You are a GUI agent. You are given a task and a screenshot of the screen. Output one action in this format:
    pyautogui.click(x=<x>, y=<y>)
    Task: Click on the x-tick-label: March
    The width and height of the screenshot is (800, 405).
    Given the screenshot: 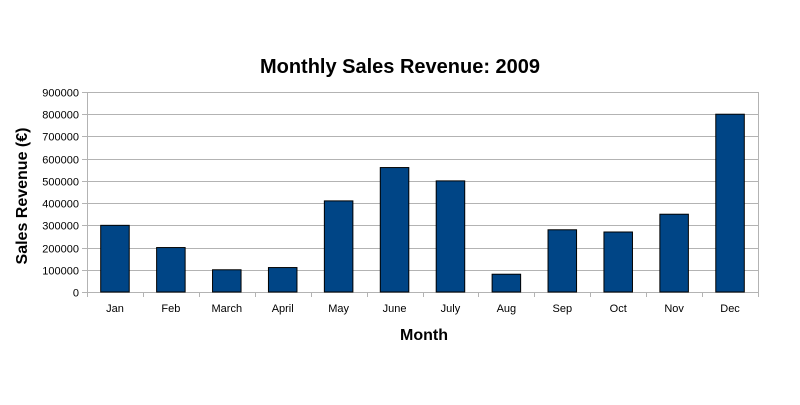 What is the action you would take?
    pyautogui.click(x=227, y=309)
    